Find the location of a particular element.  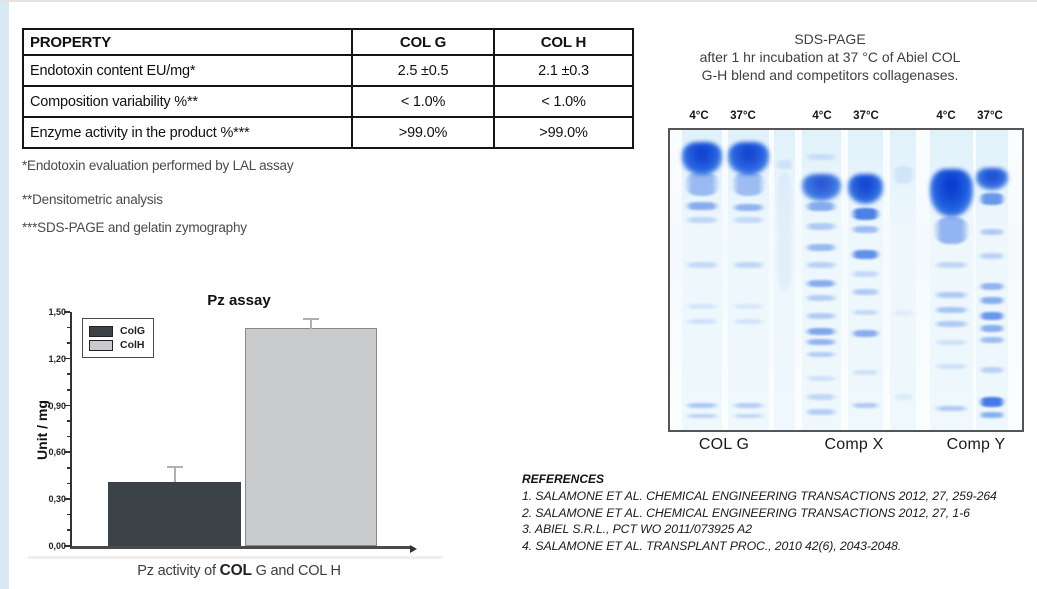

gel-caption-line: SDS-PAGE is located at coordinates (830, 39).